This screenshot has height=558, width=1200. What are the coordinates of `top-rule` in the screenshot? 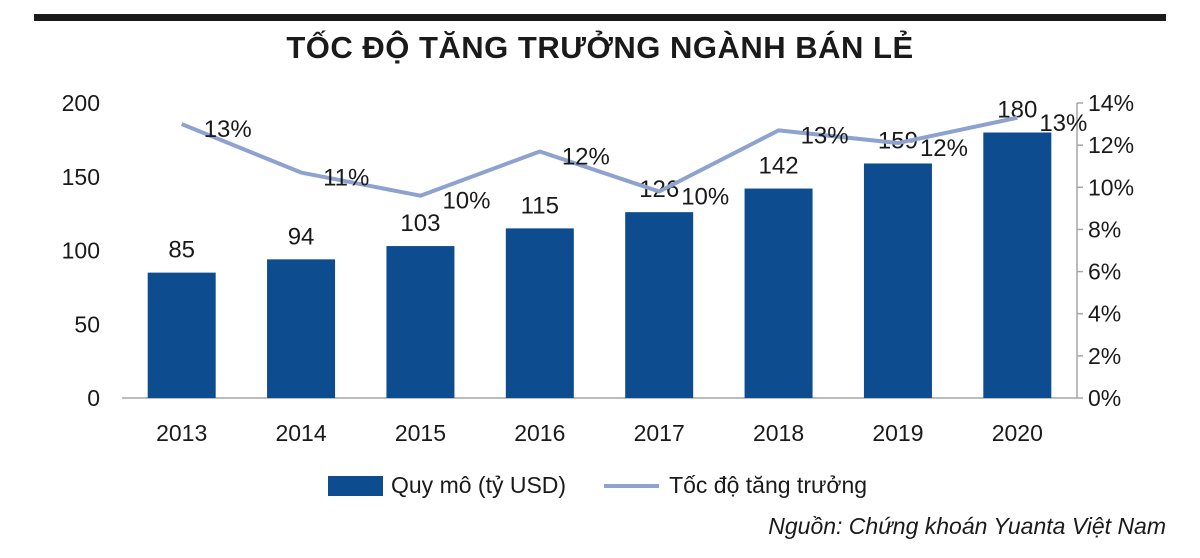 It's located at (600, 17).